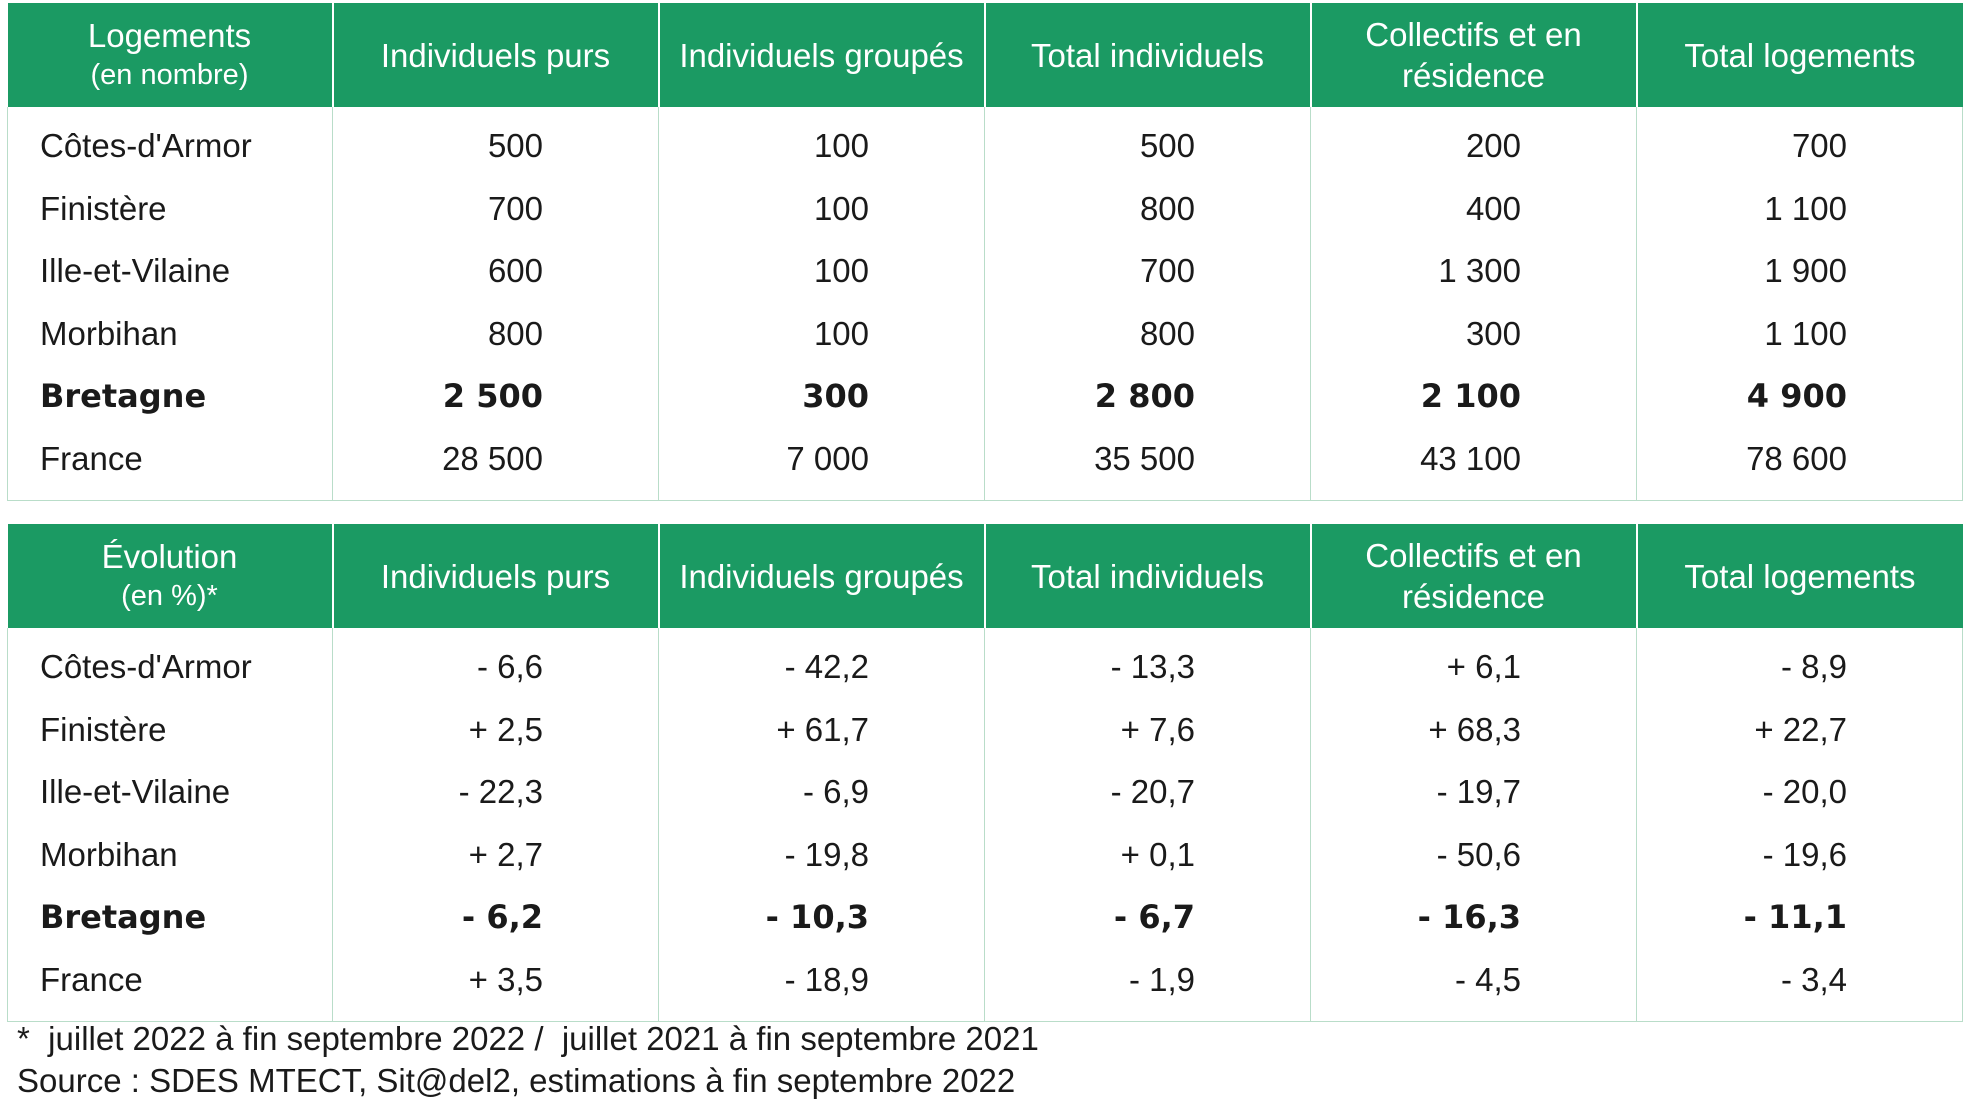 The width and height of the screenshot is (1968, 1106). What do you see at coordinates (1473, 396) in the screenshot?
I see `cell-value: 2 100` at bounding box center [1473, 396].